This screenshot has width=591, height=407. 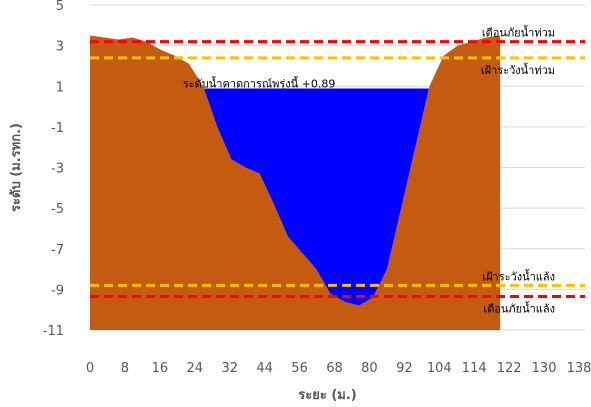 What do you see at coordinates (60, 87) in the screenshot?
I see `y-tick-label: 1` at bounding box center [60, 87].